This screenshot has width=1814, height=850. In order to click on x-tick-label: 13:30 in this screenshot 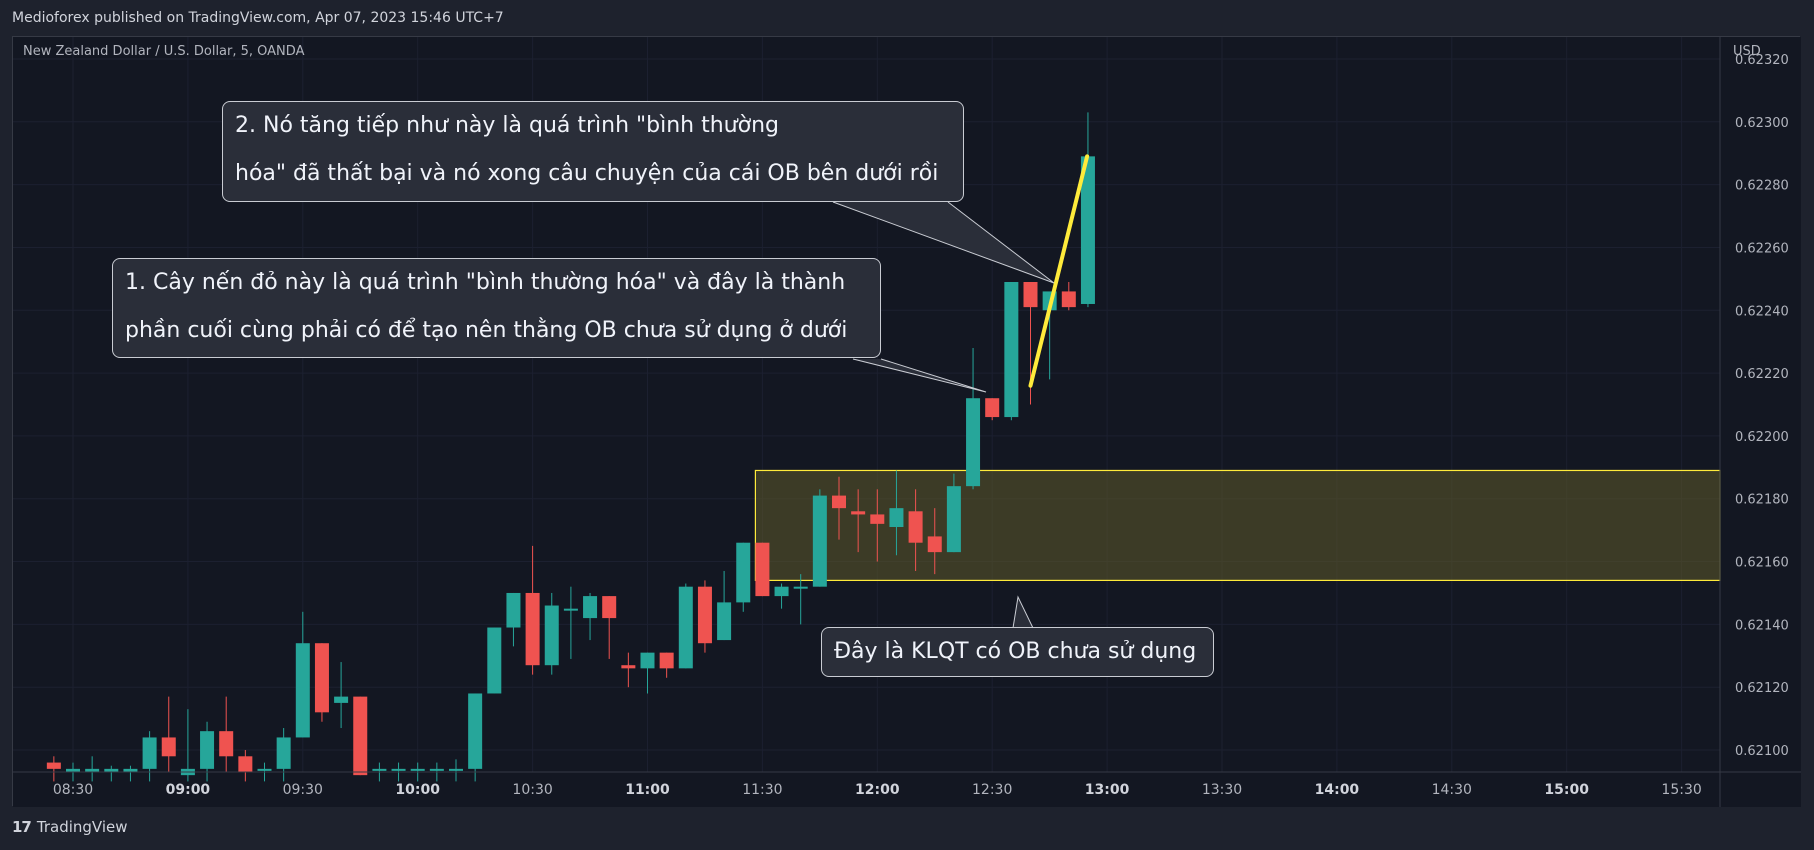, I will do `click(1222, 790)`.